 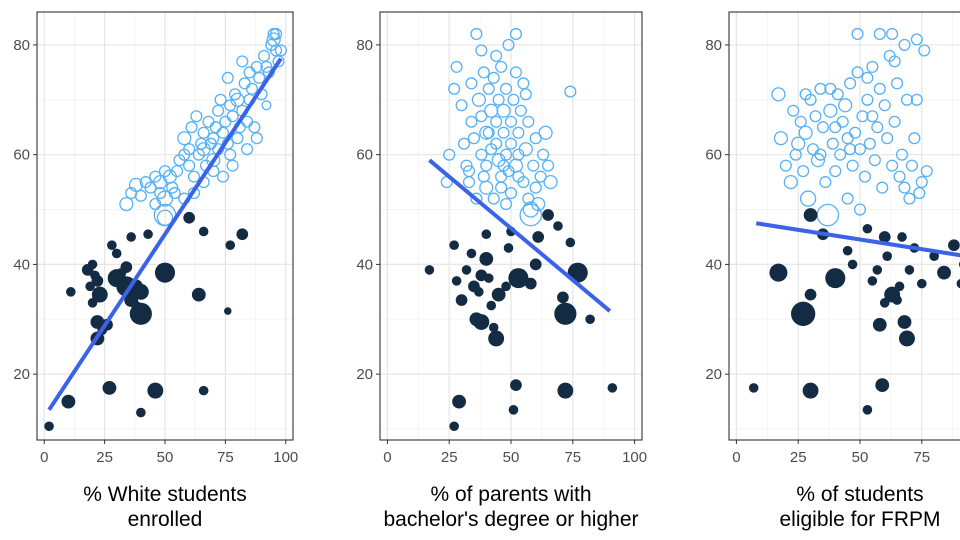 What do you see at coordinates (364, 155) in the screenshot?
I see `y-tick-label: 60` at bounding box center [364, 155].